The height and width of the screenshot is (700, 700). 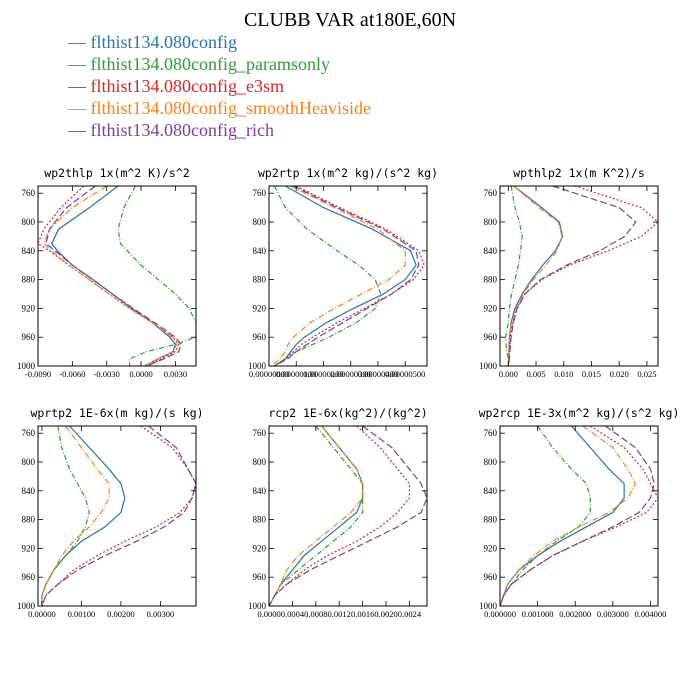 I want to click on x-tick-label: 0.00000500, so click(x=405, y=374).